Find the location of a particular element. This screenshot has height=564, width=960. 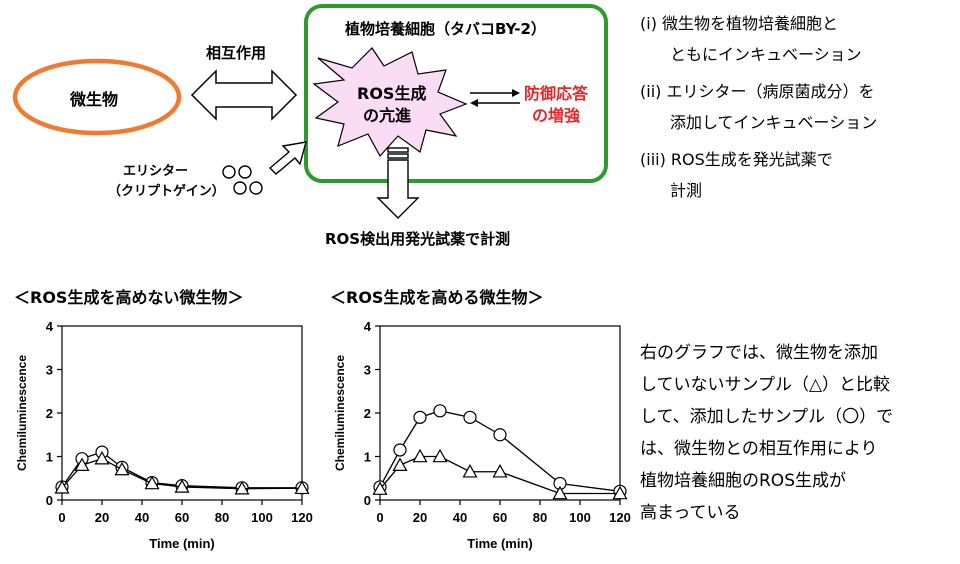

step-2-line1: (ii) エリシター（病原菌成分）を is located at coordinates (757, 91).